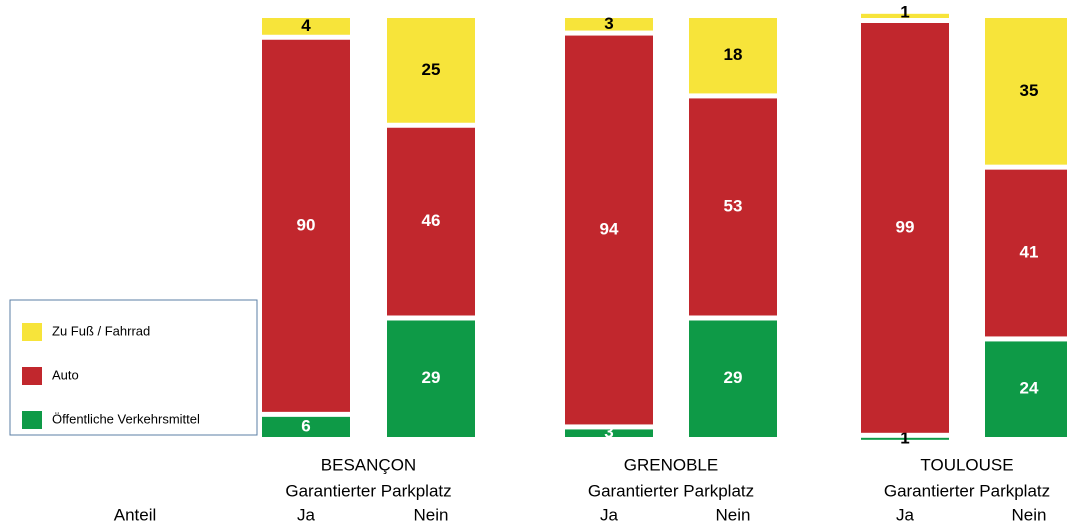 Image resolution: width=1067 pixels, height=526 pixels. What do you see at coordinates (135, 514) in the screenshot?
I see `row-label: Anteil` at bounding box center [135, 514].